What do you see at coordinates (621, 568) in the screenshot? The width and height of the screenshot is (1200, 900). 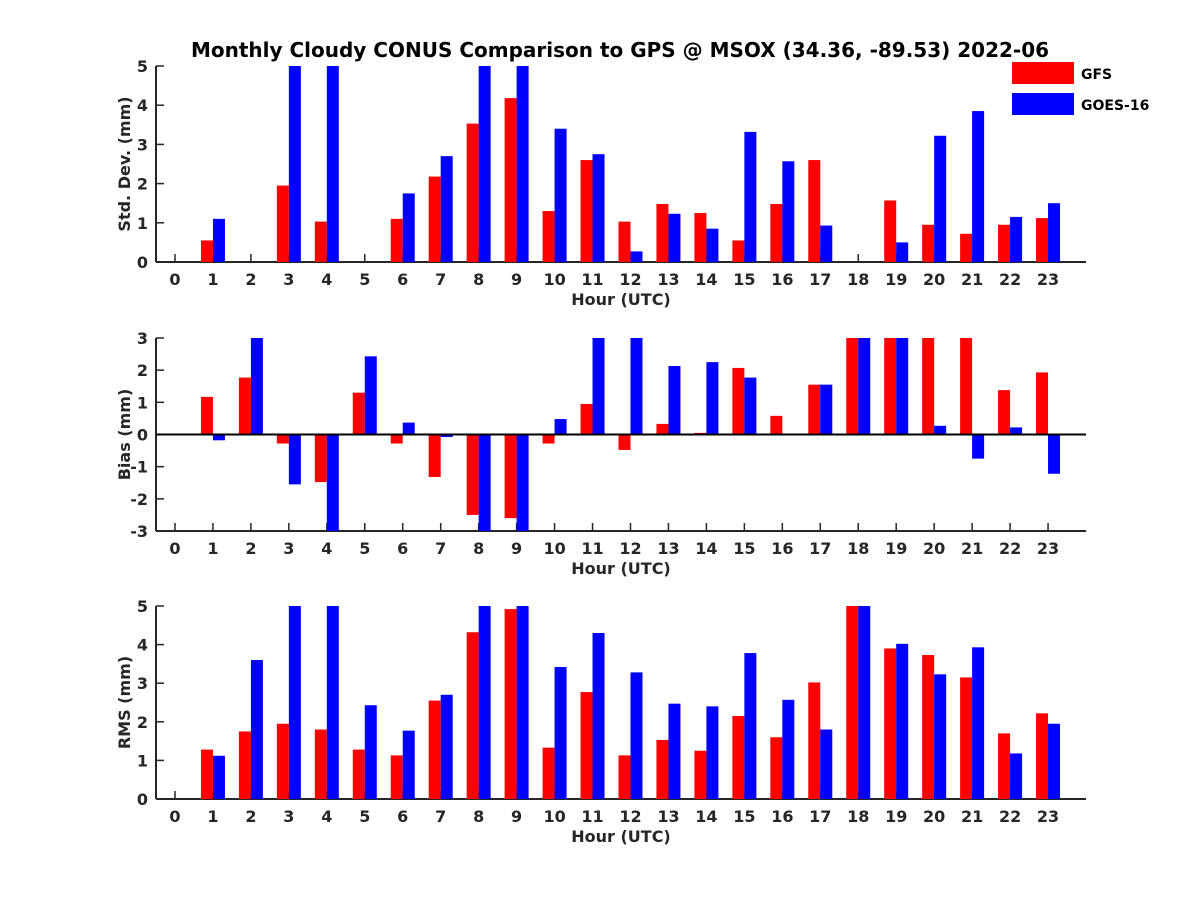 I see `x-axis-label: Hour (UTC)` at bounding box center [621, 568].